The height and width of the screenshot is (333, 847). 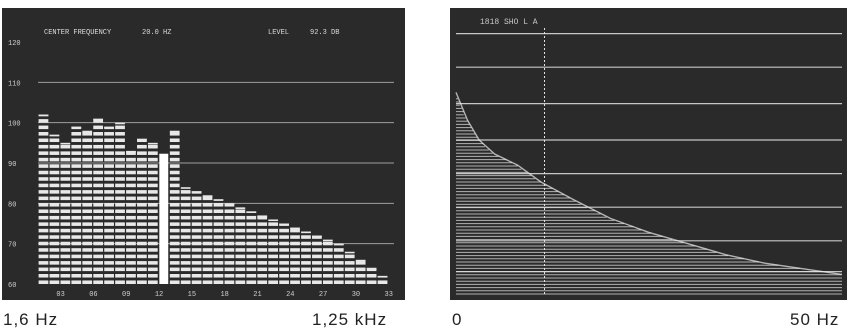 What do you see at coordinates (278, 33) in the screenshot?
I see `level-label: LEVEL` at bounding box center [278, 33].